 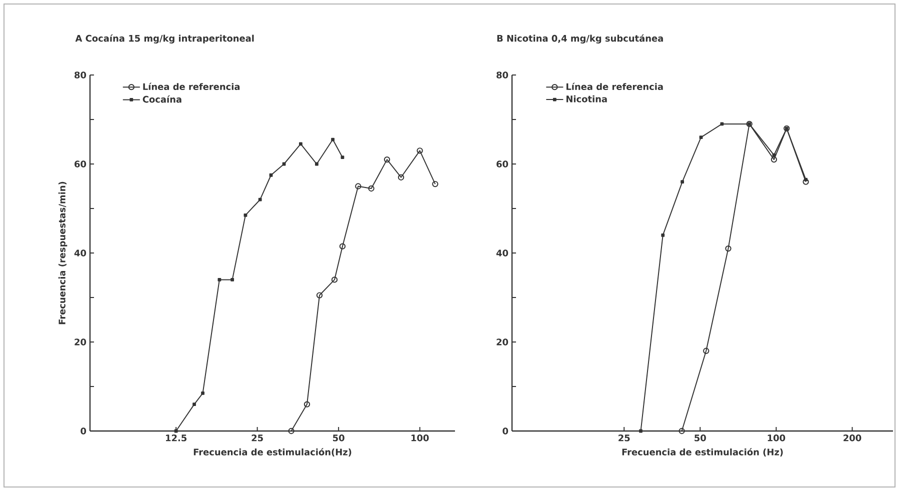 What do you see at coordinates (273, 452) in the screenshot?
I see `x-axis-title: Frecuencia de estimulación(Hz)` at bounding box center [273, 452].